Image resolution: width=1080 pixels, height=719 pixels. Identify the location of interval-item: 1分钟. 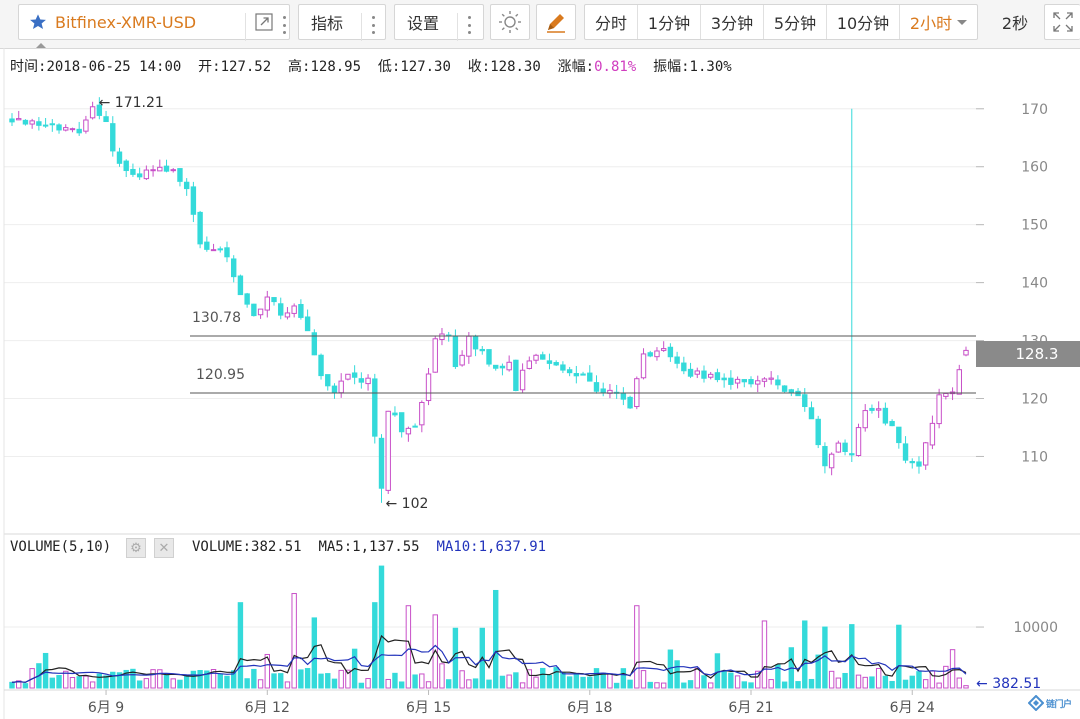
(669, 22).